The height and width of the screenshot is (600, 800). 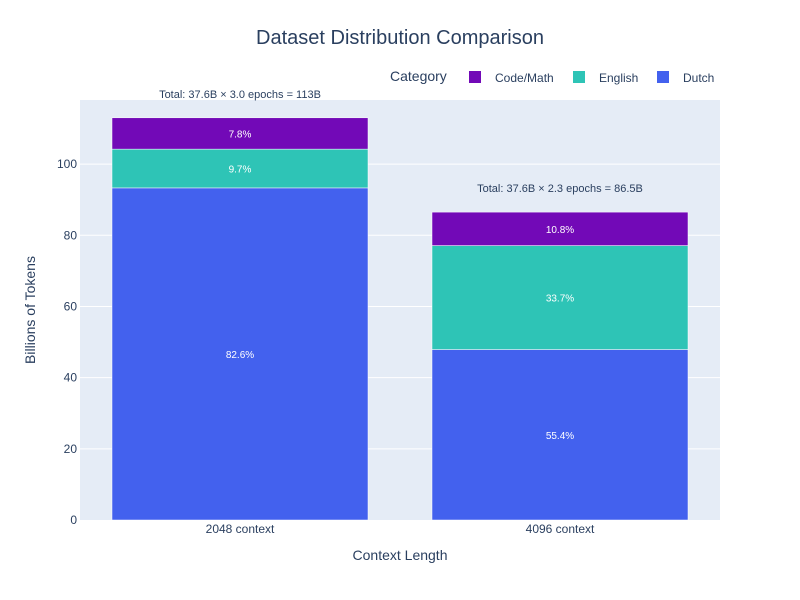 I want to click on bar-segment-label: 10.8%, so click(x=560, y=230).